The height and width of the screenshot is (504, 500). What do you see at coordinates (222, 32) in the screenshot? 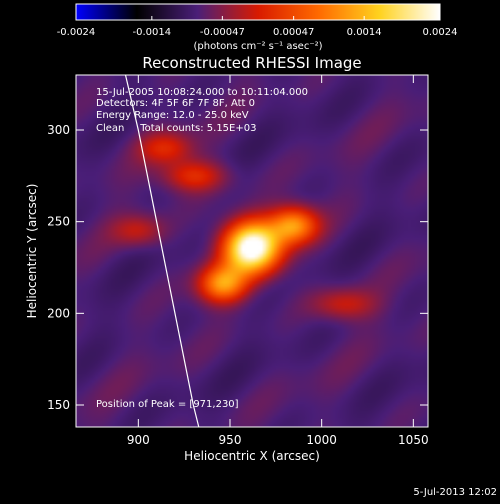
I see `colorbar-tick-label: -0.00047` at bounding box center [222, 32].